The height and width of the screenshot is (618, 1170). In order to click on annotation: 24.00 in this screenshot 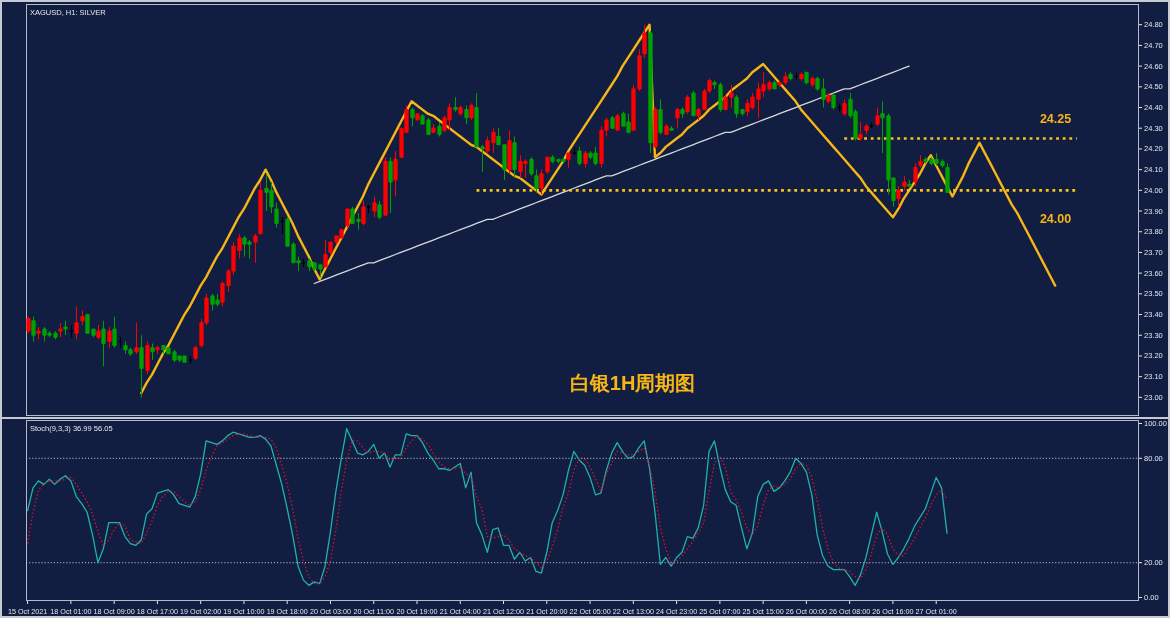, I will do `click(1055, 219)`.